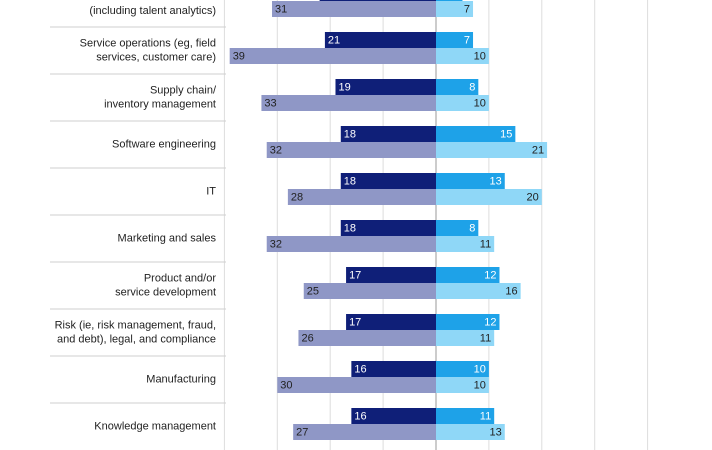 This screenshot has height=450, width=712. What do you see at coordinates (136, 339) in the screenshot?
I see `category-label: and debt), legal, and compliance` at bounding box center [136, 339].